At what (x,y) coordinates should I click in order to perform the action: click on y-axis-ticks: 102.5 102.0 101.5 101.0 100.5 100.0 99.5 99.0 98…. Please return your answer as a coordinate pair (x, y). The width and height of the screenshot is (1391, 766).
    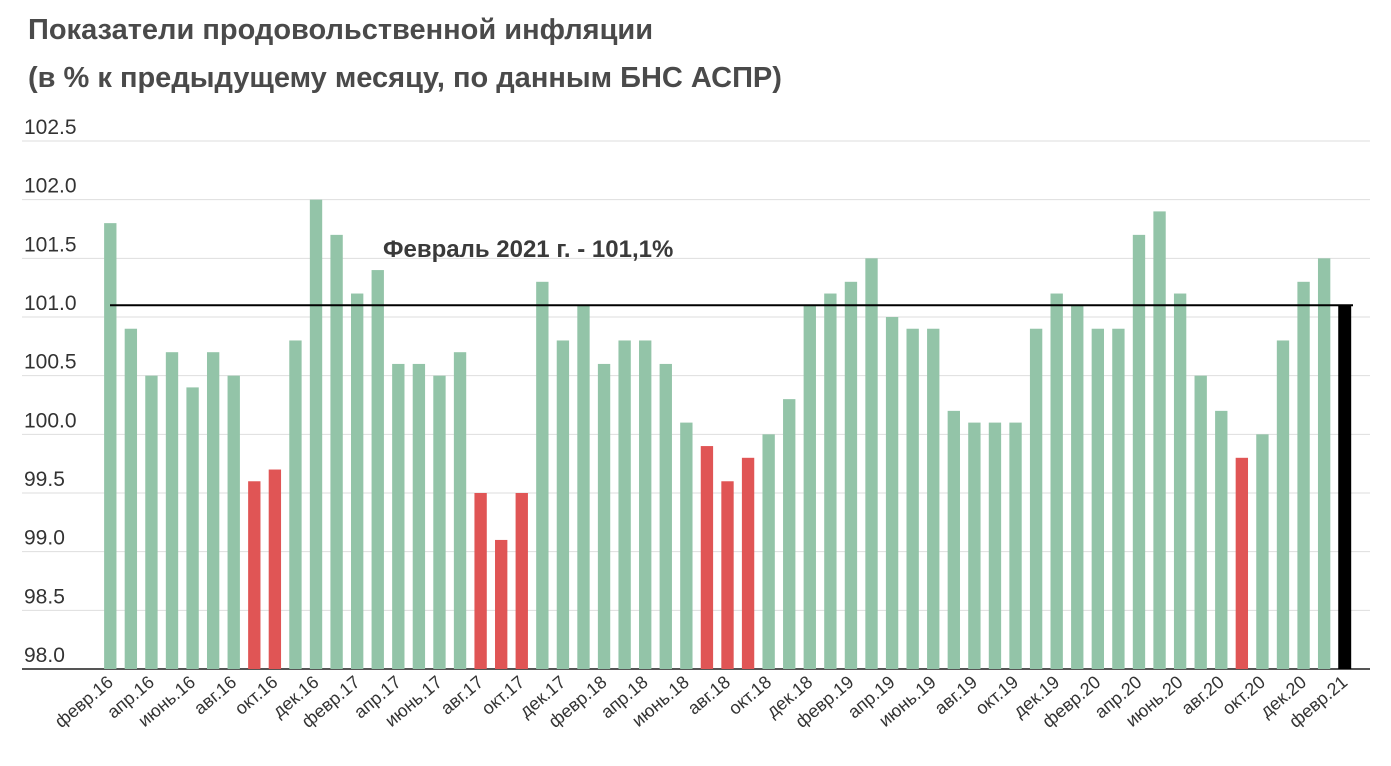
    Looking at the image, I should click on (50, 391).